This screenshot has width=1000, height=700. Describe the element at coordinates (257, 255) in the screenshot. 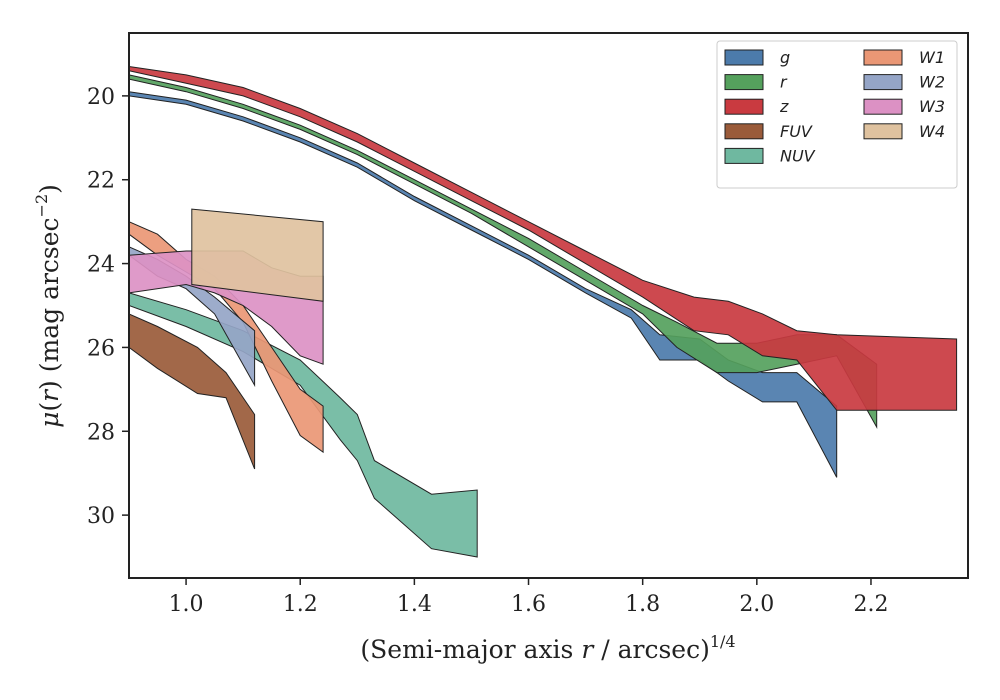

I see `band-w4` at that location.